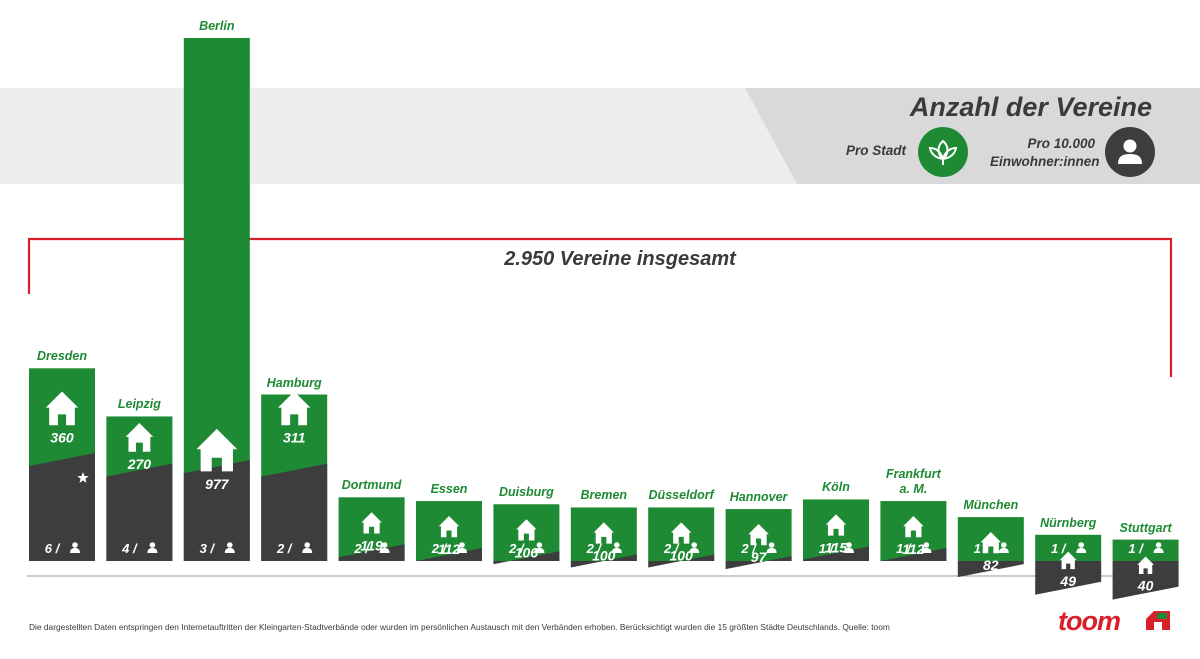 The width and height of the screenshot is (1200, 659). I want to click on value-label-3: 977, so click(217, 484).